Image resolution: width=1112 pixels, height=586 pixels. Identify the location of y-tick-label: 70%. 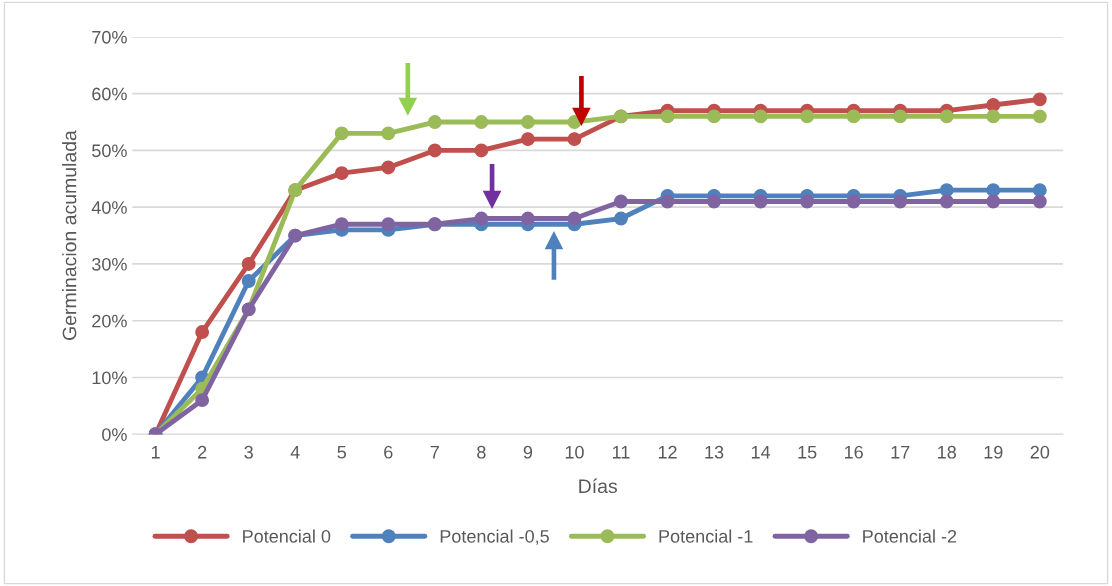
(109, 37).